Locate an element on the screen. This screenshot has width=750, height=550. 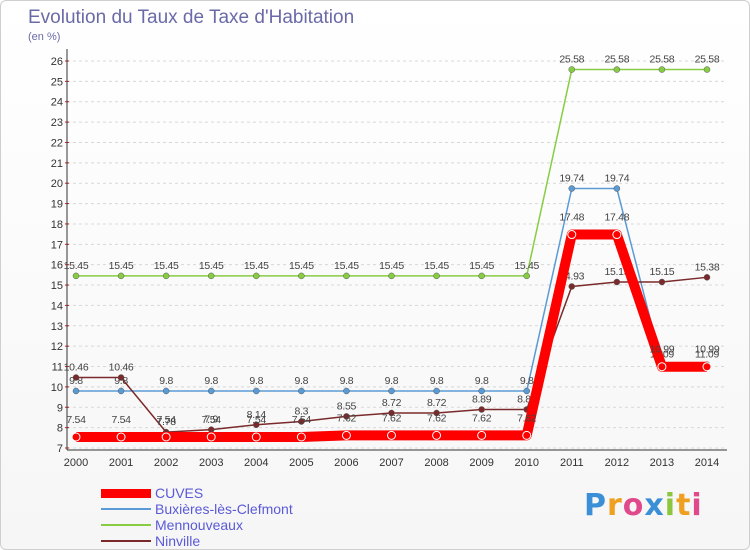
y-tick-label: 17 is located at coordinates (57, 245).